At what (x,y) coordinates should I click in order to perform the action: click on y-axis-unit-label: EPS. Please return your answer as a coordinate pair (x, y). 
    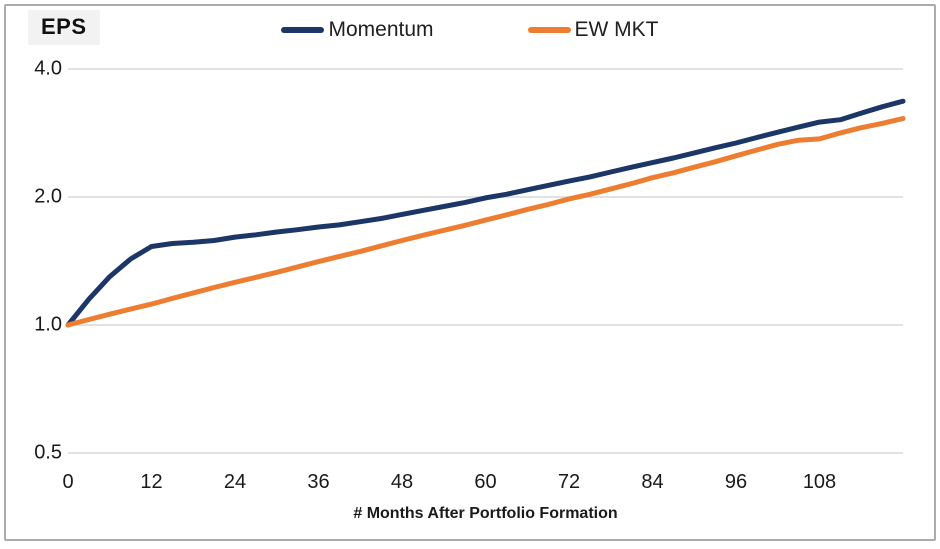
    Looking at the image, I should click on (64, 27).